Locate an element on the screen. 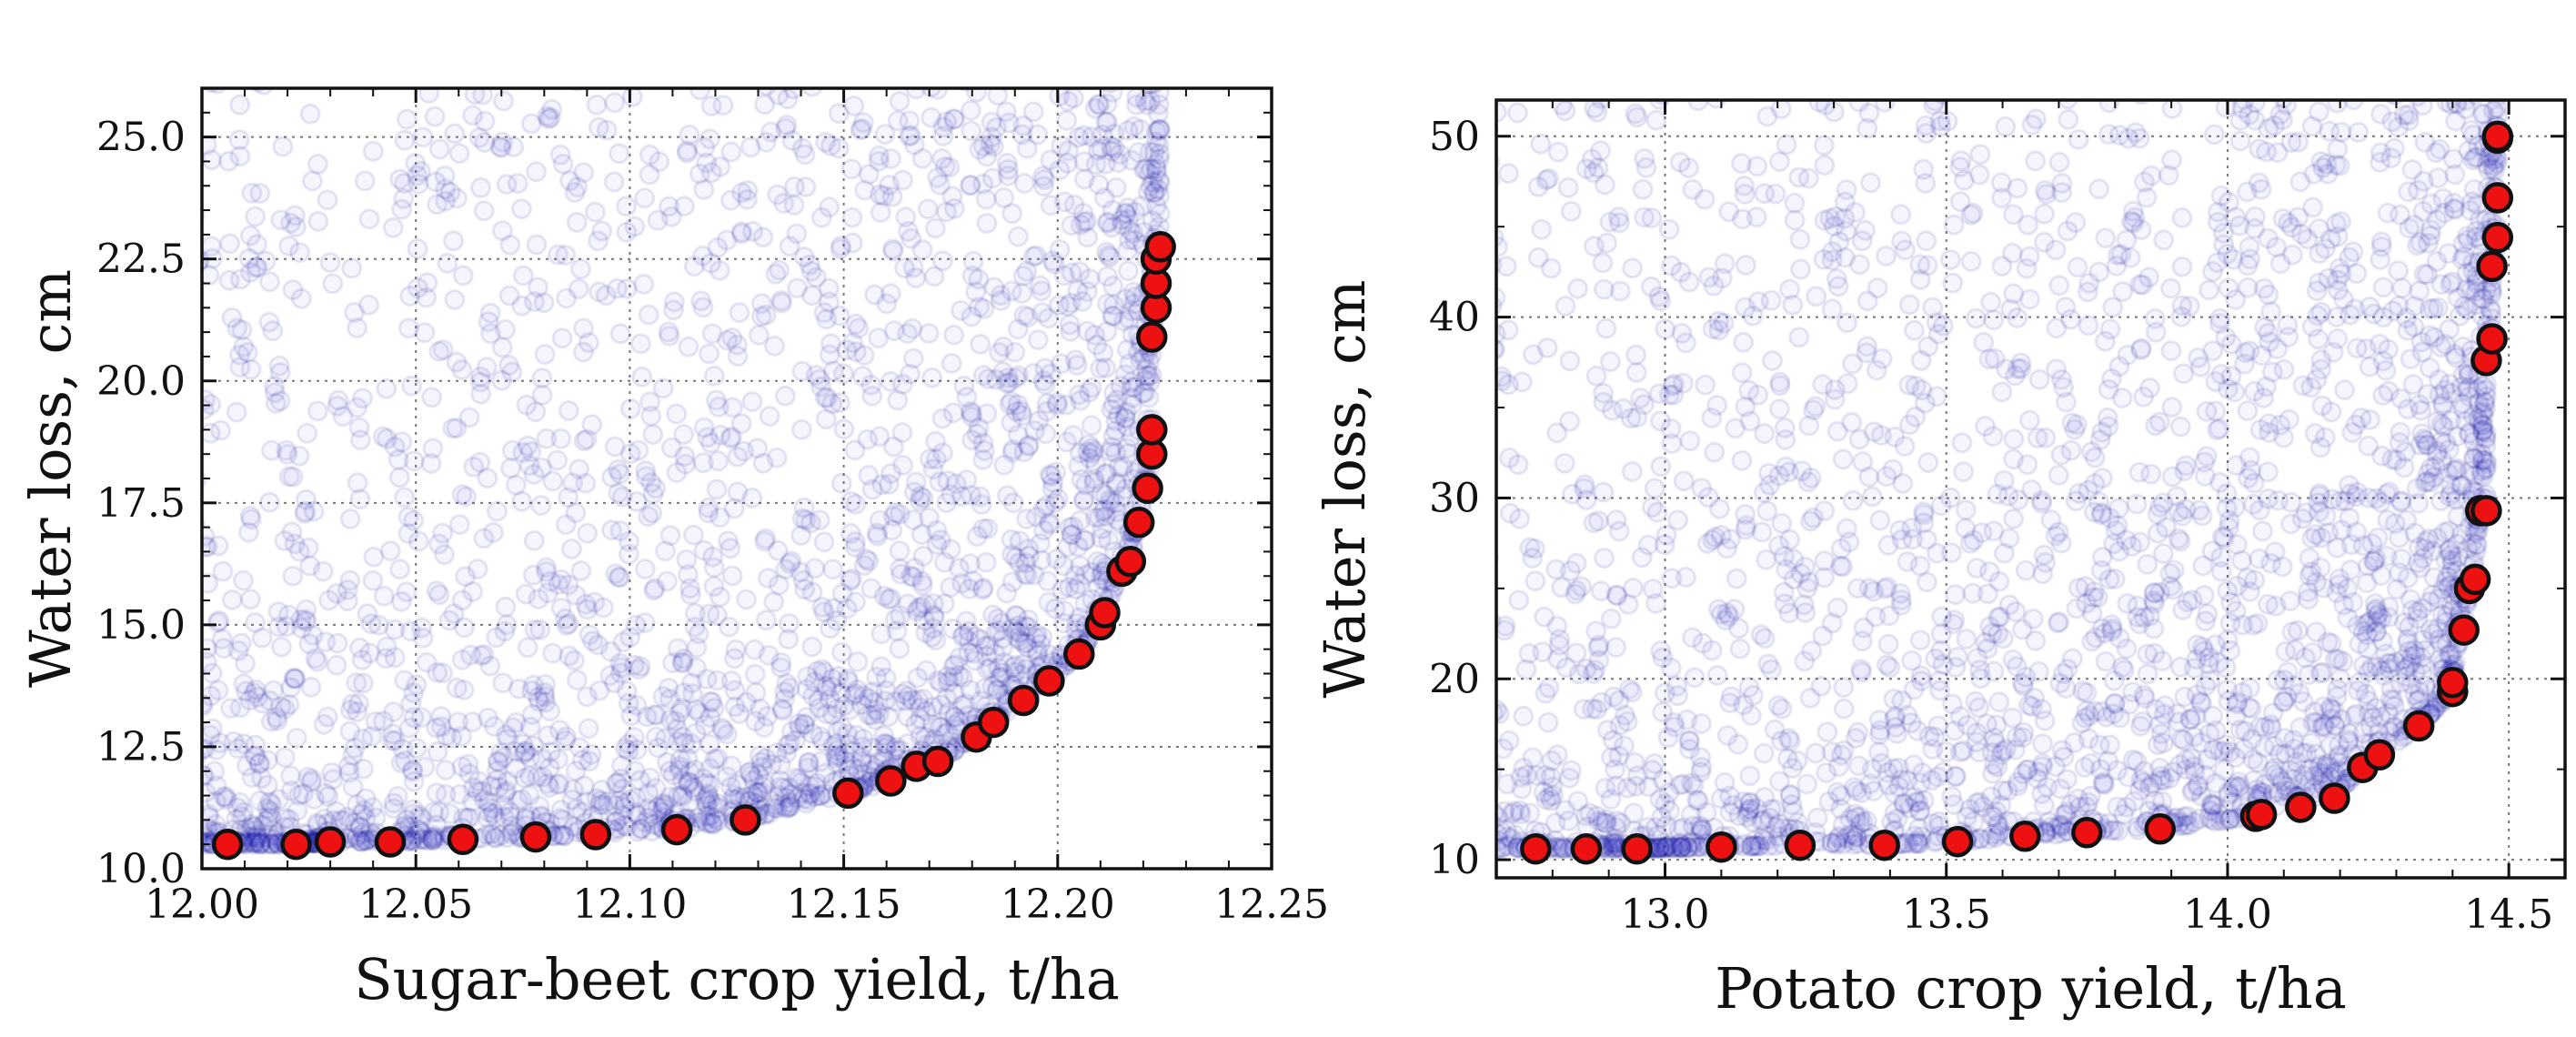  x-tick-label: 12.10 is located at coordinates (629, 904).